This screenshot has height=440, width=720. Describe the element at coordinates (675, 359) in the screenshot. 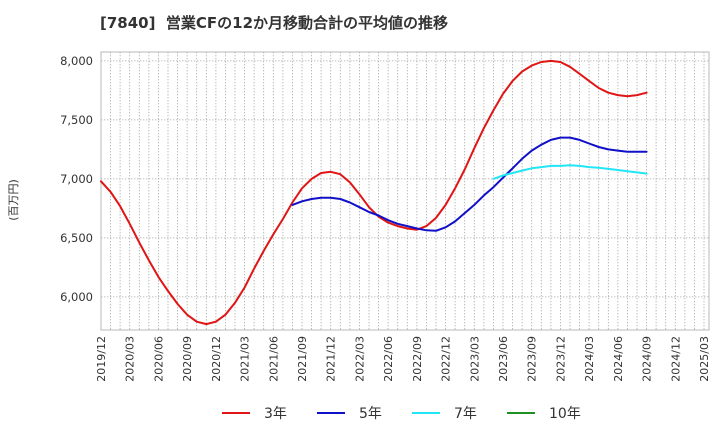

I see `x-tick-label: 2024/12` at that location.